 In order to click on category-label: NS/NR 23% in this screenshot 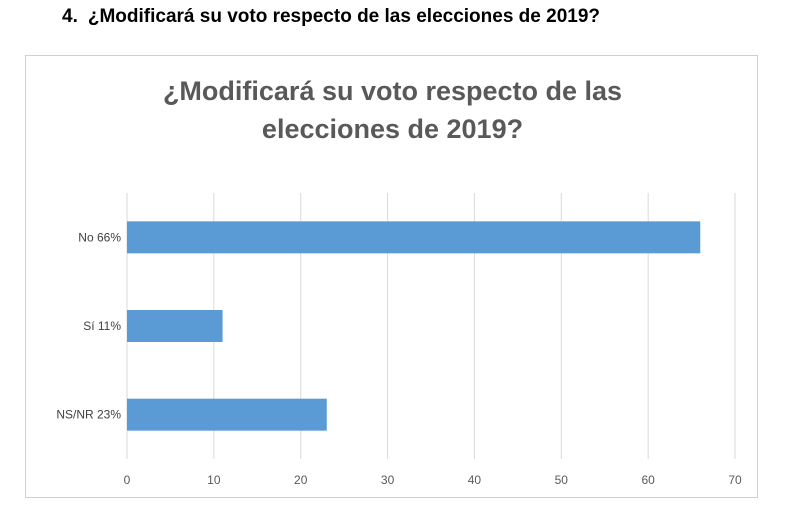, I will do `click(88, 415)`.